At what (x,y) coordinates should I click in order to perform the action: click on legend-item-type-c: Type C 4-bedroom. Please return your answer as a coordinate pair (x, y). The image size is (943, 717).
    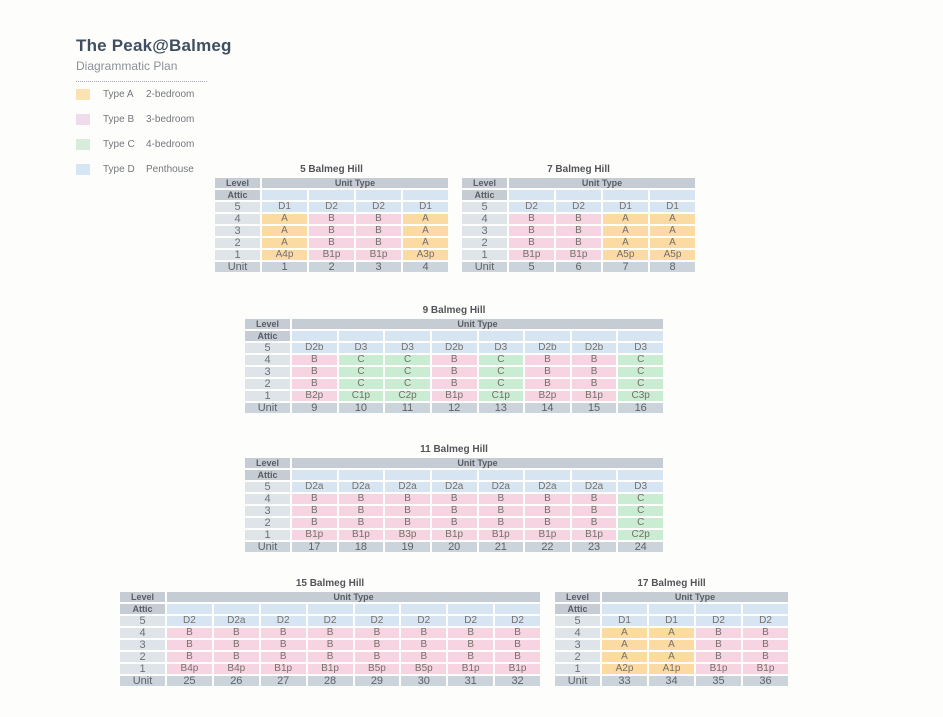
    Looking at the image, I should click on (135, 144).